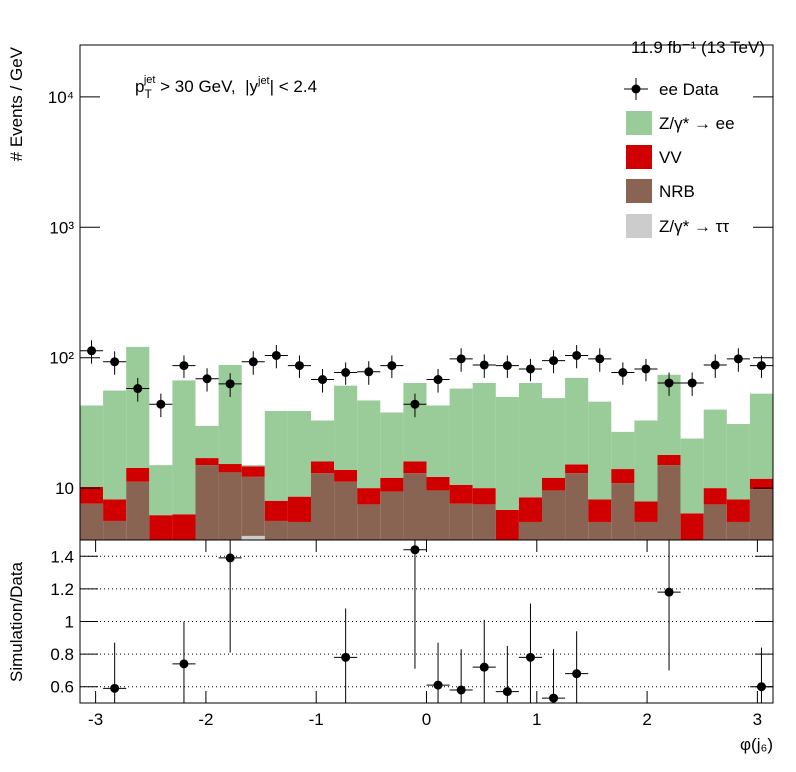 This screenshot has width=796, height=772. I want to click on y-tick-label: 1.4, so click(62, 556).